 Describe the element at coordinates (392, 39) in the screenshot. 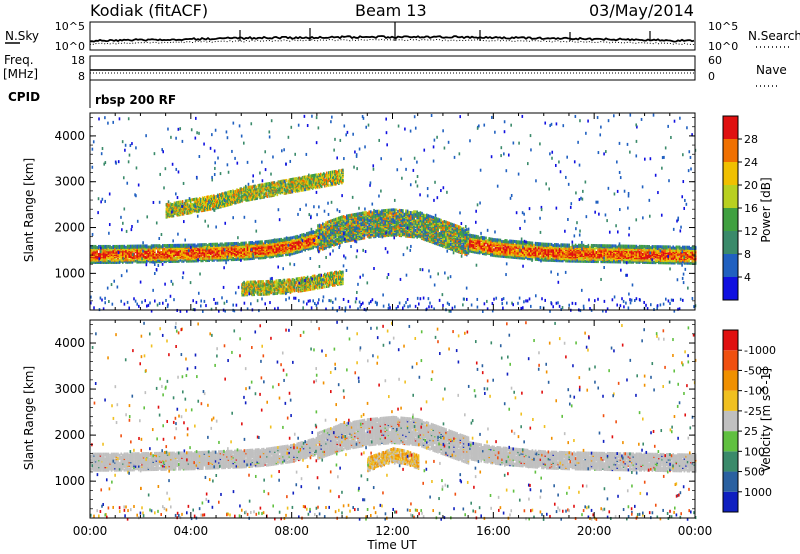

I see `nsky-trace` at that location.